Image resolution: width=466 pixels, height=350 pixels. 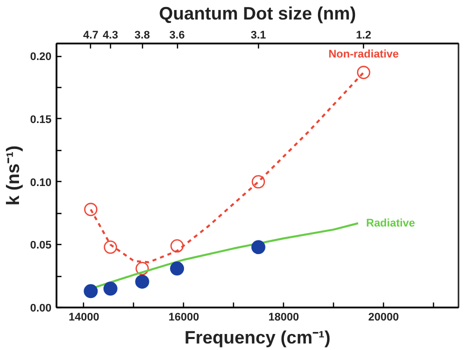 I want to click on text: 4.3, so click(x=110, y=36).